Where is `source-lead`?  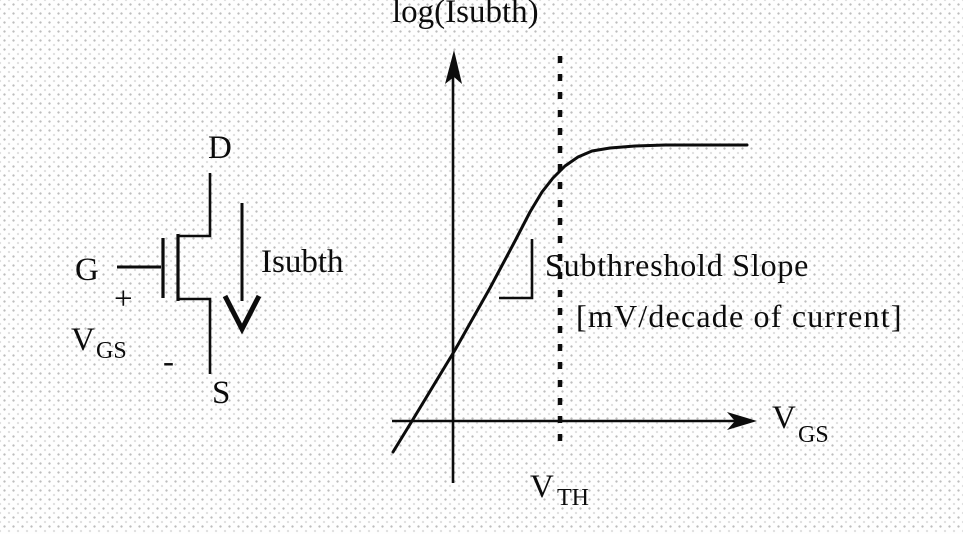 source-lead is located at coordinates (195, 335).